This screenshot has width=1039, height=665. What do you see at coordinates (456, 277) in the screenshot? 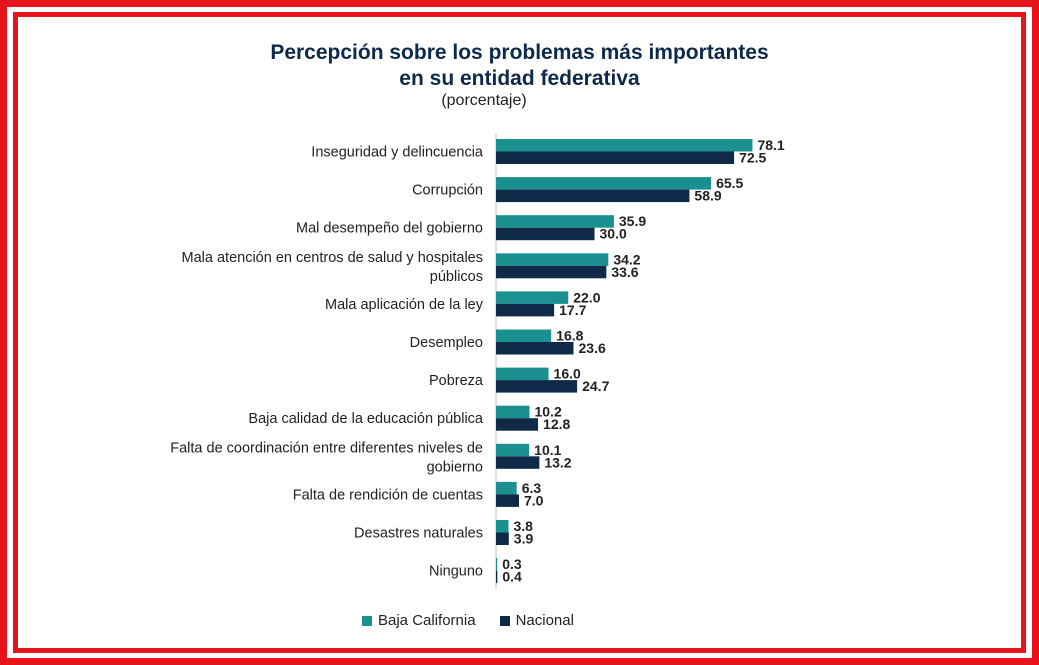
I see `category-label-line: públicos` at bounding box center [456, 277].